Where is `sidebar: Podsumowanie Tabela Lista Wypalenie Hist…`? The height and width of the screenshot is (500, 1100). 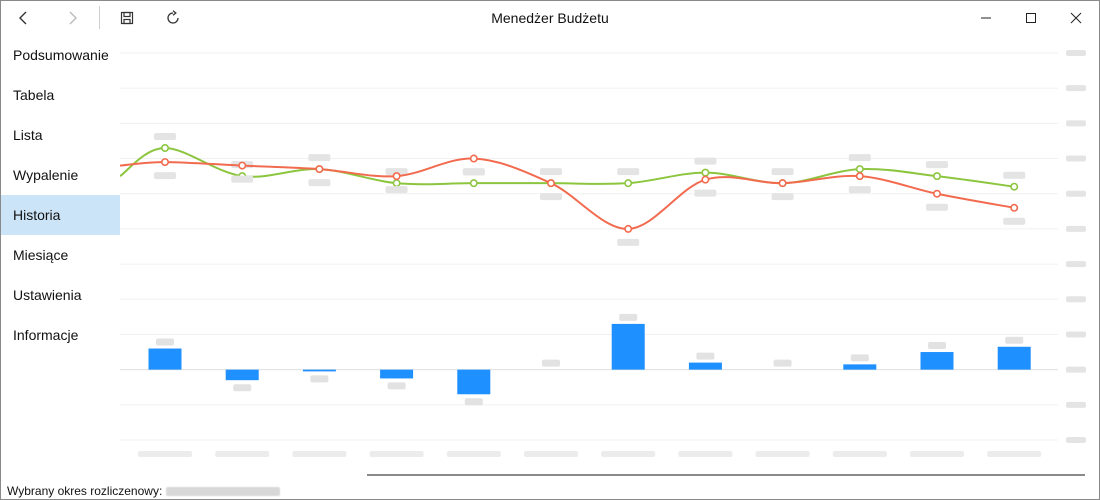 sidebar: Podsumowanie Tabela Lista Wypalenie Hist… is located at coordinates (60, 195).